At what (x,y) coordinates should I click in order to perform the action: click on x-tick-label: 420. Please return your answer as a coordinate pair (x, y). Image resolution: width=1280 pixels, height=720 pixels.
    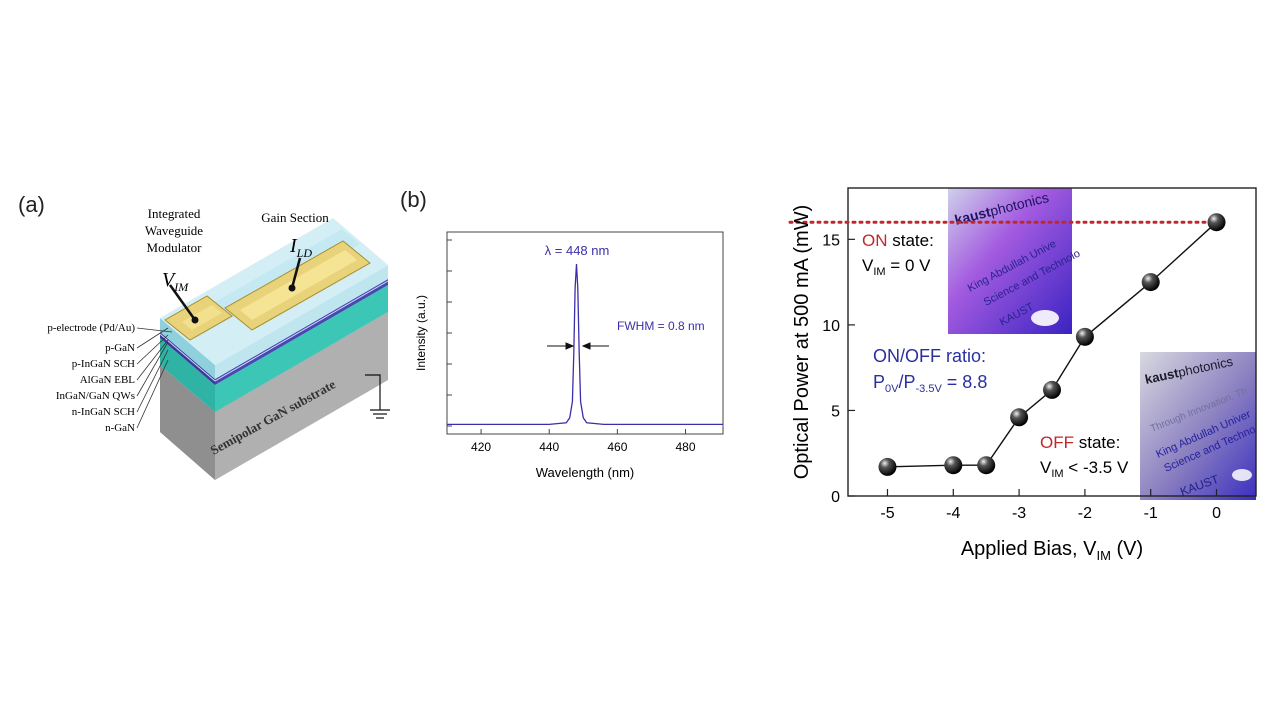
    Looking at the image, I should click on (481, 447).